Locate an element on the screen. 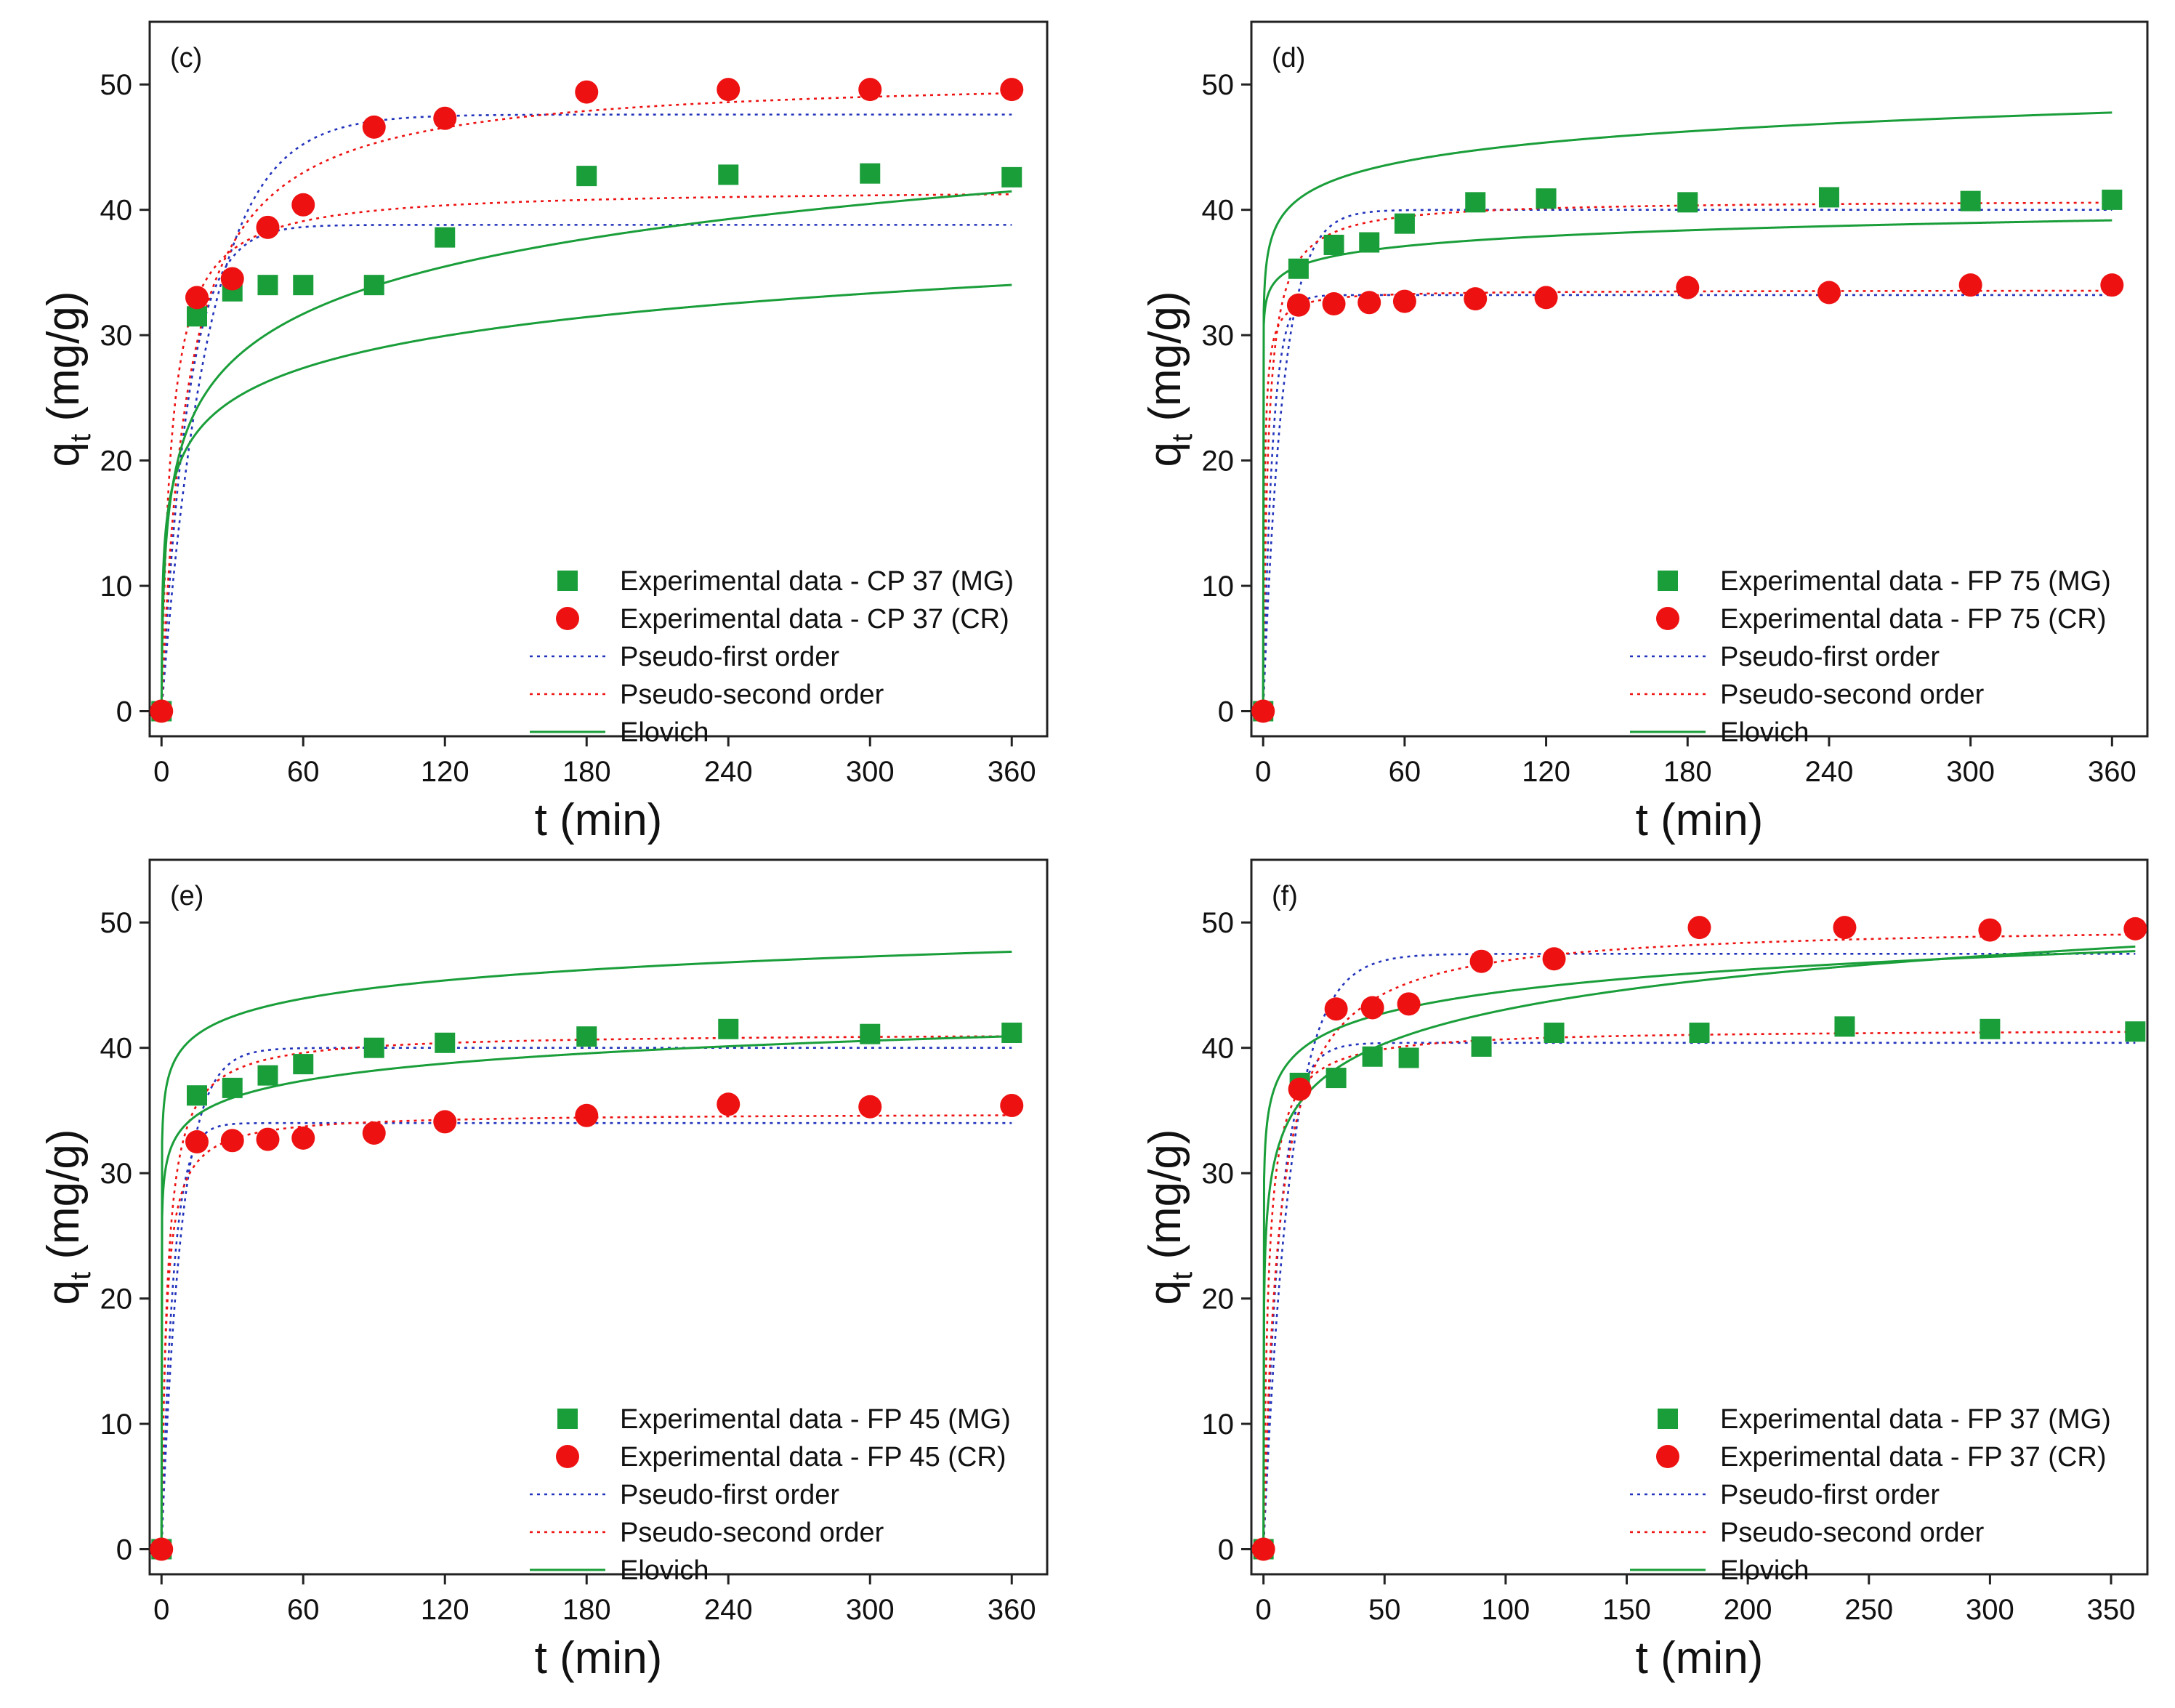 The width and height of the screenshot is (2175, 1708). x-tick-label: 200 is located at coordinates (1748, 1610).